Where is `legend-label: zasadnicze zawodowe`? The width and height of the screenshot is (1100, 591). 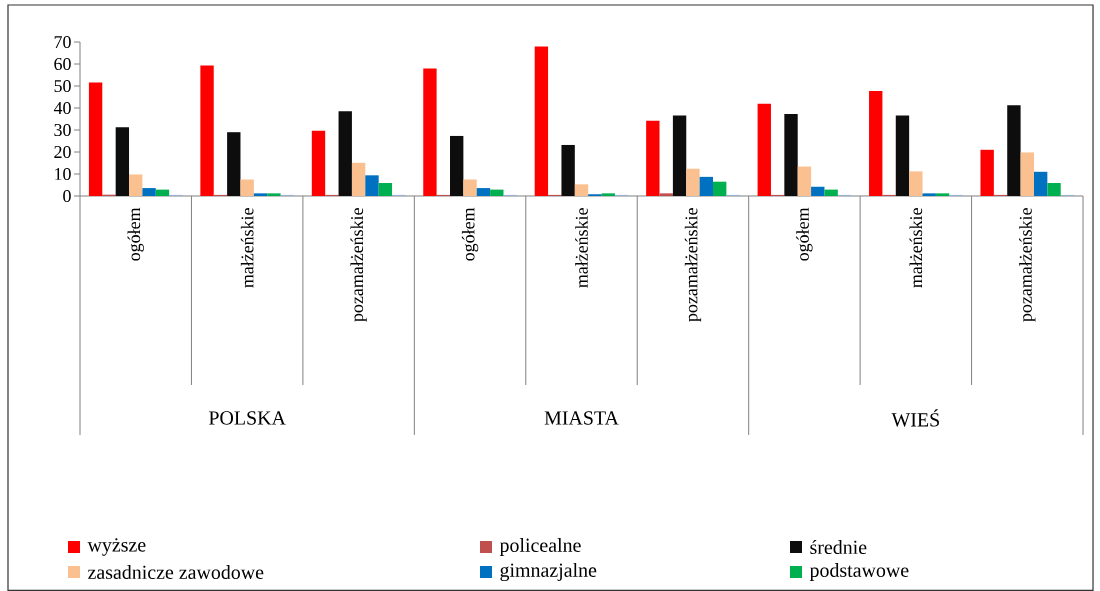 legend-label: zasadnicze zawodowe is located at coordinates (176, 571).